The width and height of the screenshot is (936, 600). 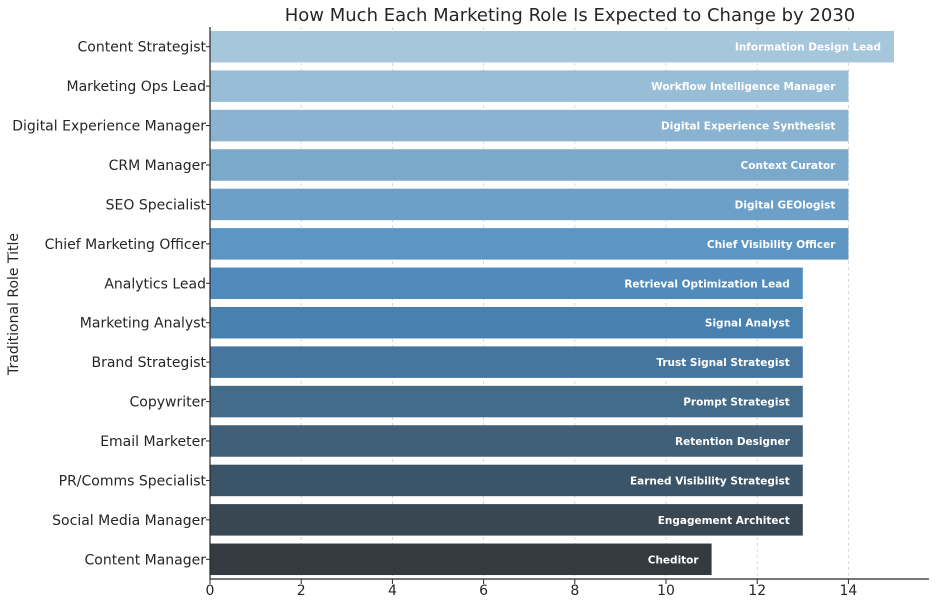 What do you see at coordinates (747, 324) in the screenshot?
I see `bar-label: Signal Analyst` at bounding box center [747, 324].